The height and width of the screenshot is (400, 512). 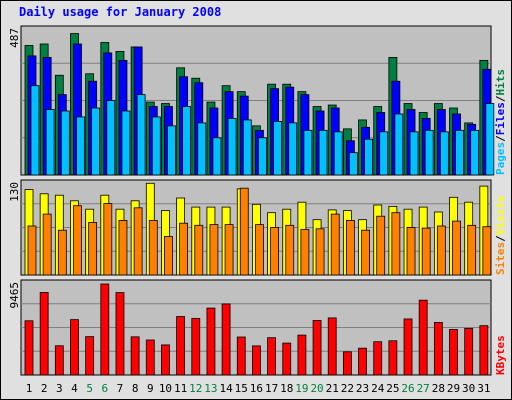 What do you see at coordinates (165, 388) in the screenshot?
I see `x-tick-label-day-10: 10` at bounding box center [165, 388].